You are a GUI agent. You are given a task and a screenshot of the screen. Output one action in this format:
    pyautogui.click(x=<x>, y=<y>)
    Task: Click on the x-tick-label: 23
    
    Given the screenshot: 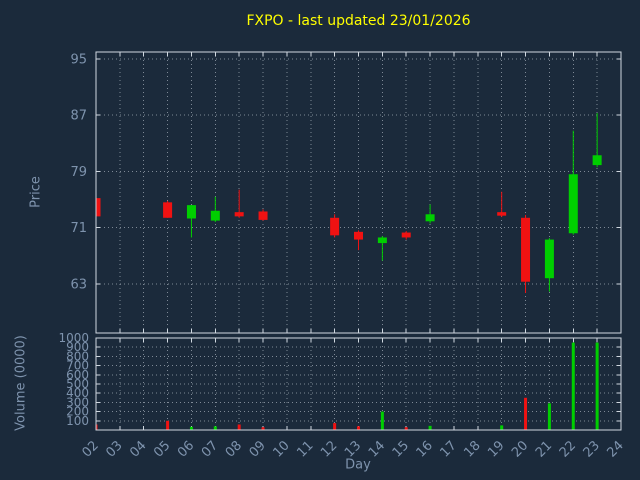 What is the action you would take?
    pyautogui.click(x=592, y=449)
    